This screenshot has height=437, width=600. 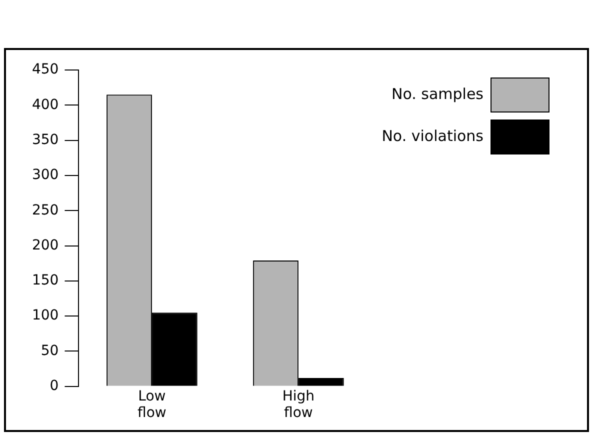 What do you see at coordinates (298, 405) in the screenshot?
I see `x-tick-label: High flow` at bounding box center [298, 405].